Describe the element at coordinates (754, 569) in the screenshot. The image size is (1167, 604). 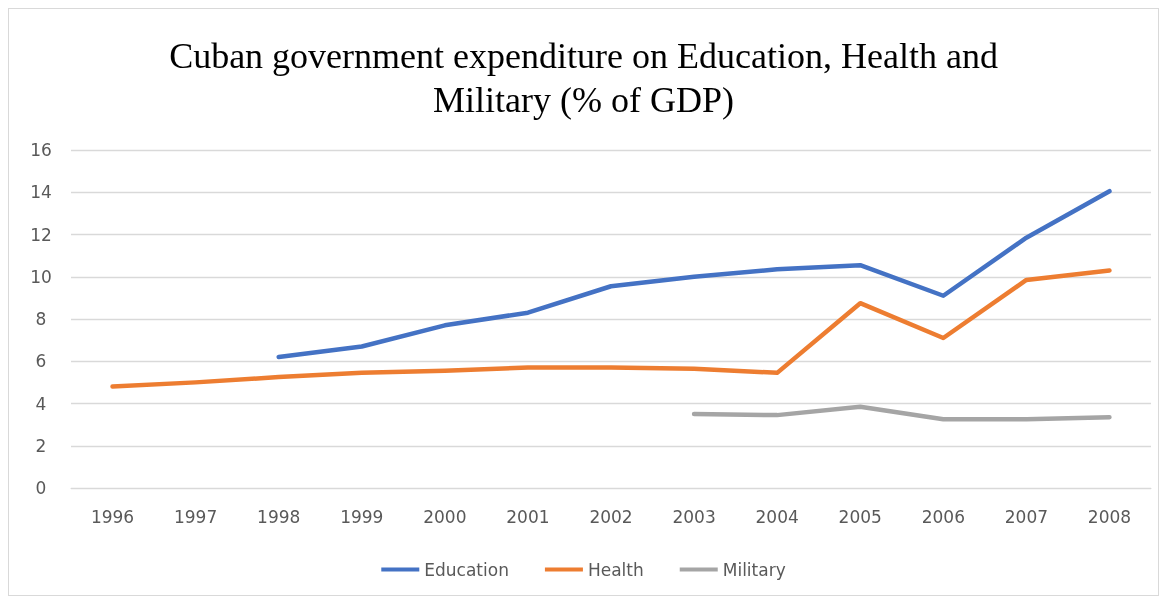
I see `legend-label: Military` at that location.